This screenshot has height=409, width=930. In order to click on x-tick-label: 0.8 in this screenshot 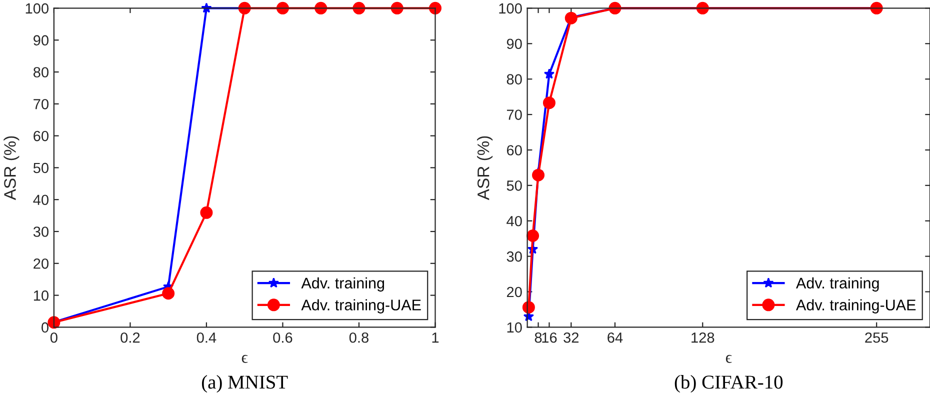, I will do `click(358, 337)`.